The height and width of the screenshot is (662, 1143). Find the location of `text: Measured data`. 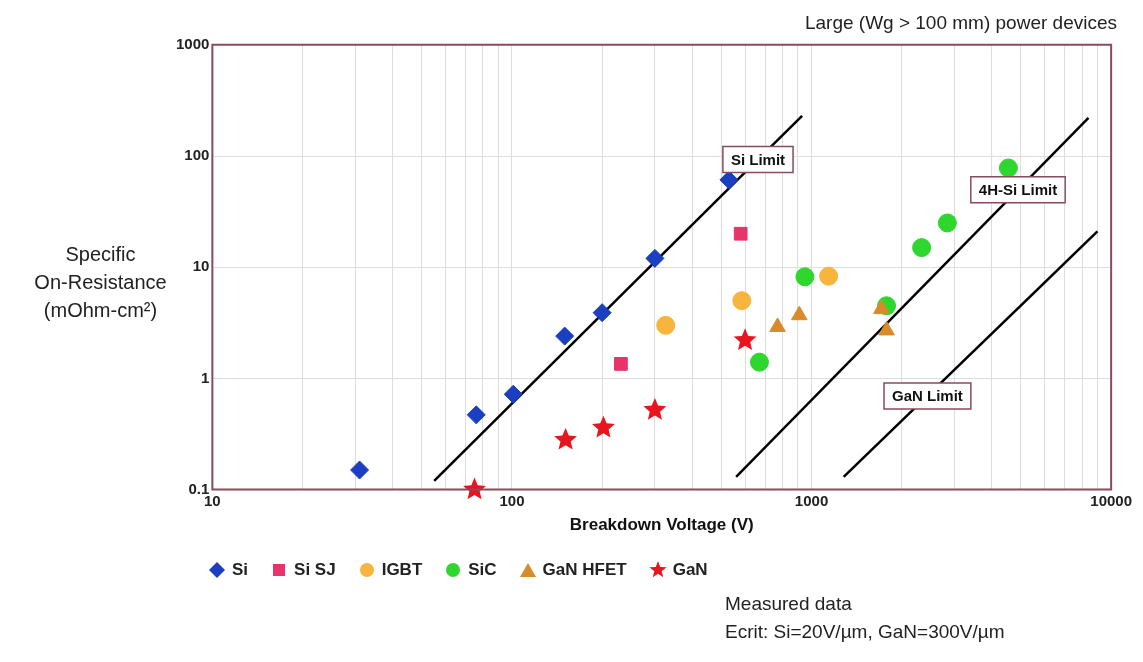

text: Measured data is located at coordinates (789, 604).